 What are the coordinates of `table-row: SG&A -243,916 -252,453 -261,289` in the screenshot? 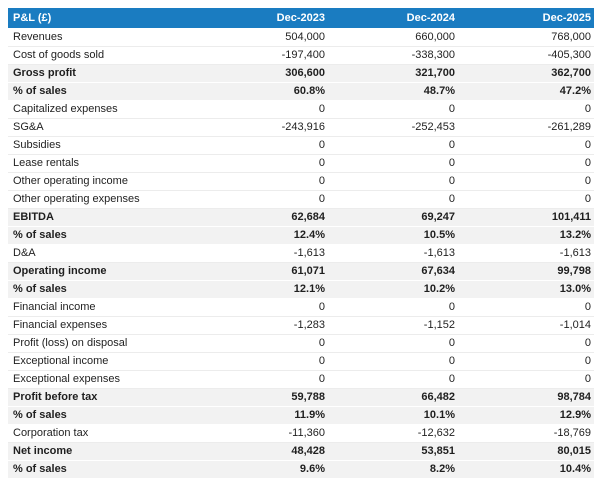 It's located at (301, 127).